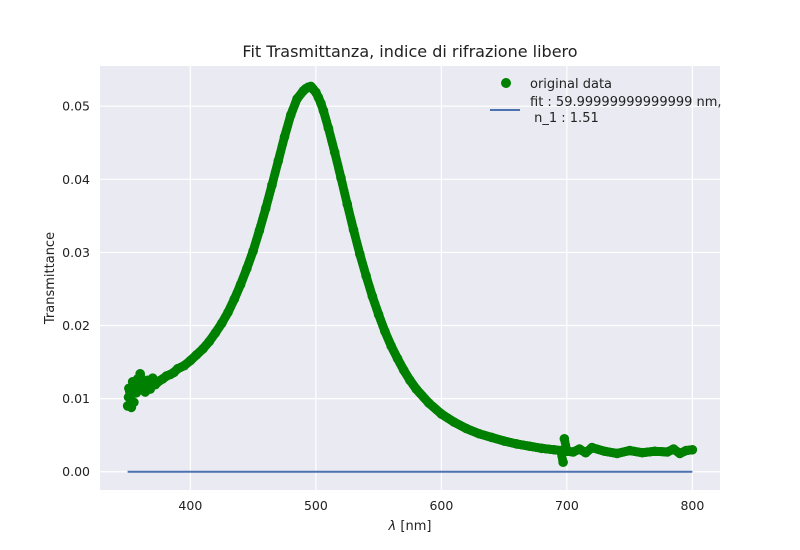 The width and height of the screenshot is (800, 550). Describe the element at coordinates (571, 84) in the screenshot. I see `legend-label-original-data: original data` at that location.